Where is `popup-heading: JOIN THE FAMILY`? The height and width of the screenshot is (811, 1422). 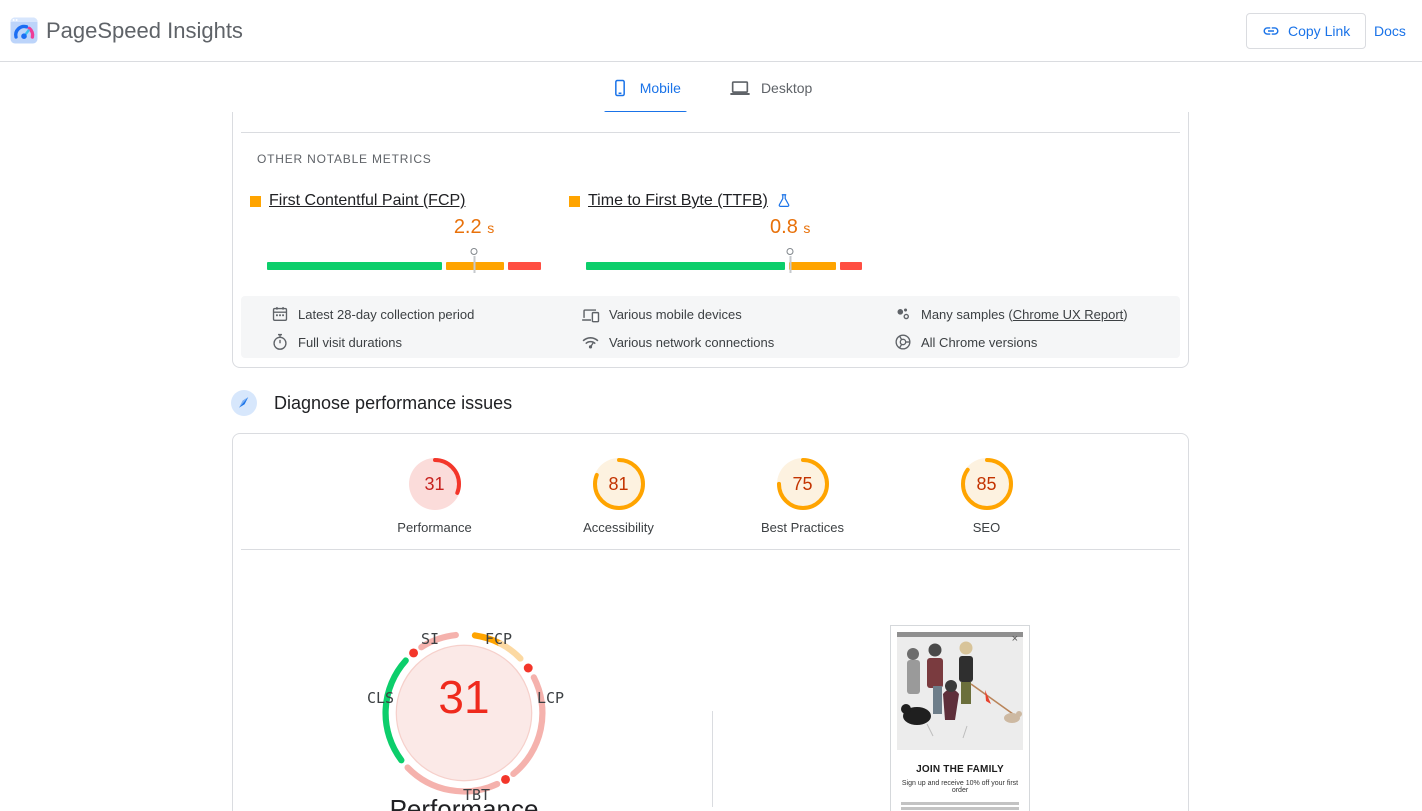 popup-heading: JOIN THE FAMILY is located at coordinates (960, 769).